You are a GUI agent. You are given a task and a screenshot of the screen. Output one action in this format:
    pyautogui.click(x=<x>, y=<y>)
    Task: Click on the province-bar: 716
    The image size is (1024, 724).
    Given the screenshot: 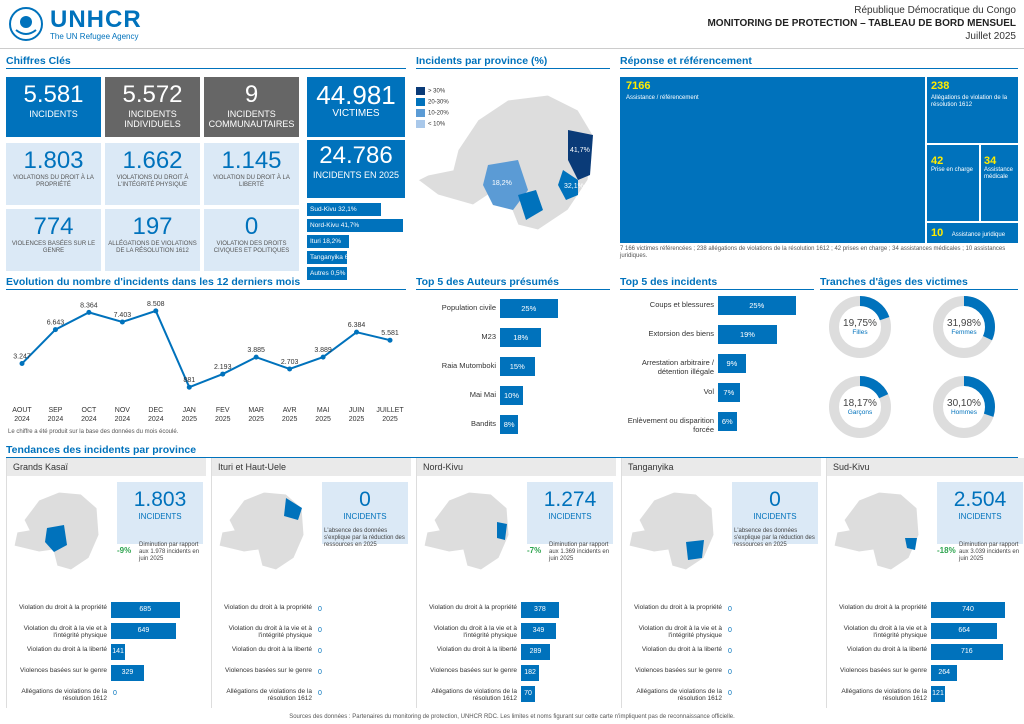 What is the action you would take?
    pyautogui.click(x=967, y=652)
    